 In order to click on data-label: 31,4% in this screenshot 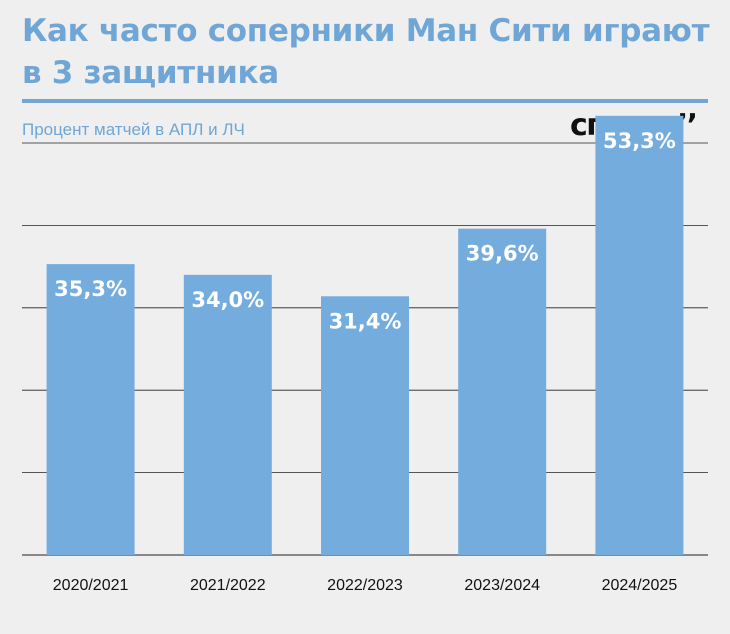, I will do `click(365, 321)`.